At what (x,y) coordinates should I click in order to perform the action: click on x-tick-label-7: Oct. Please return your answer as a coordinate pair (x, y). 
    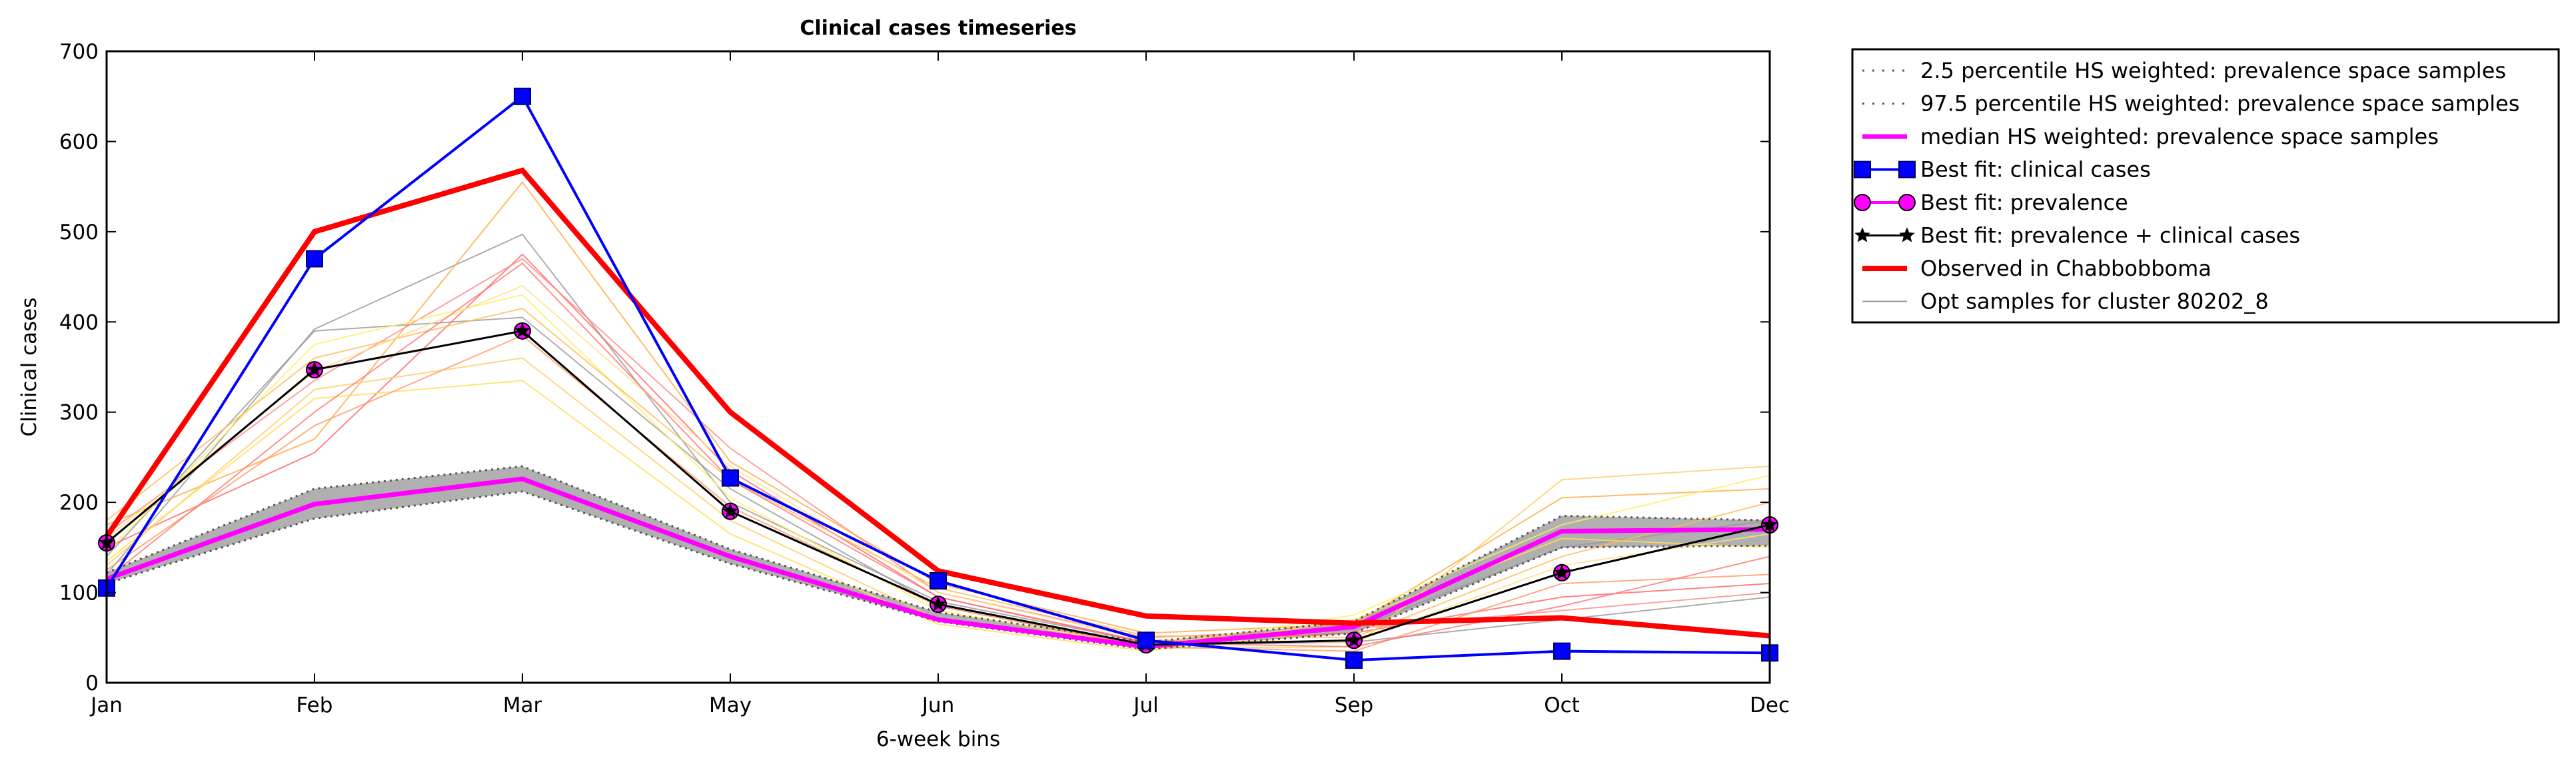
    Looking at the image, I should click on (1562, 705).